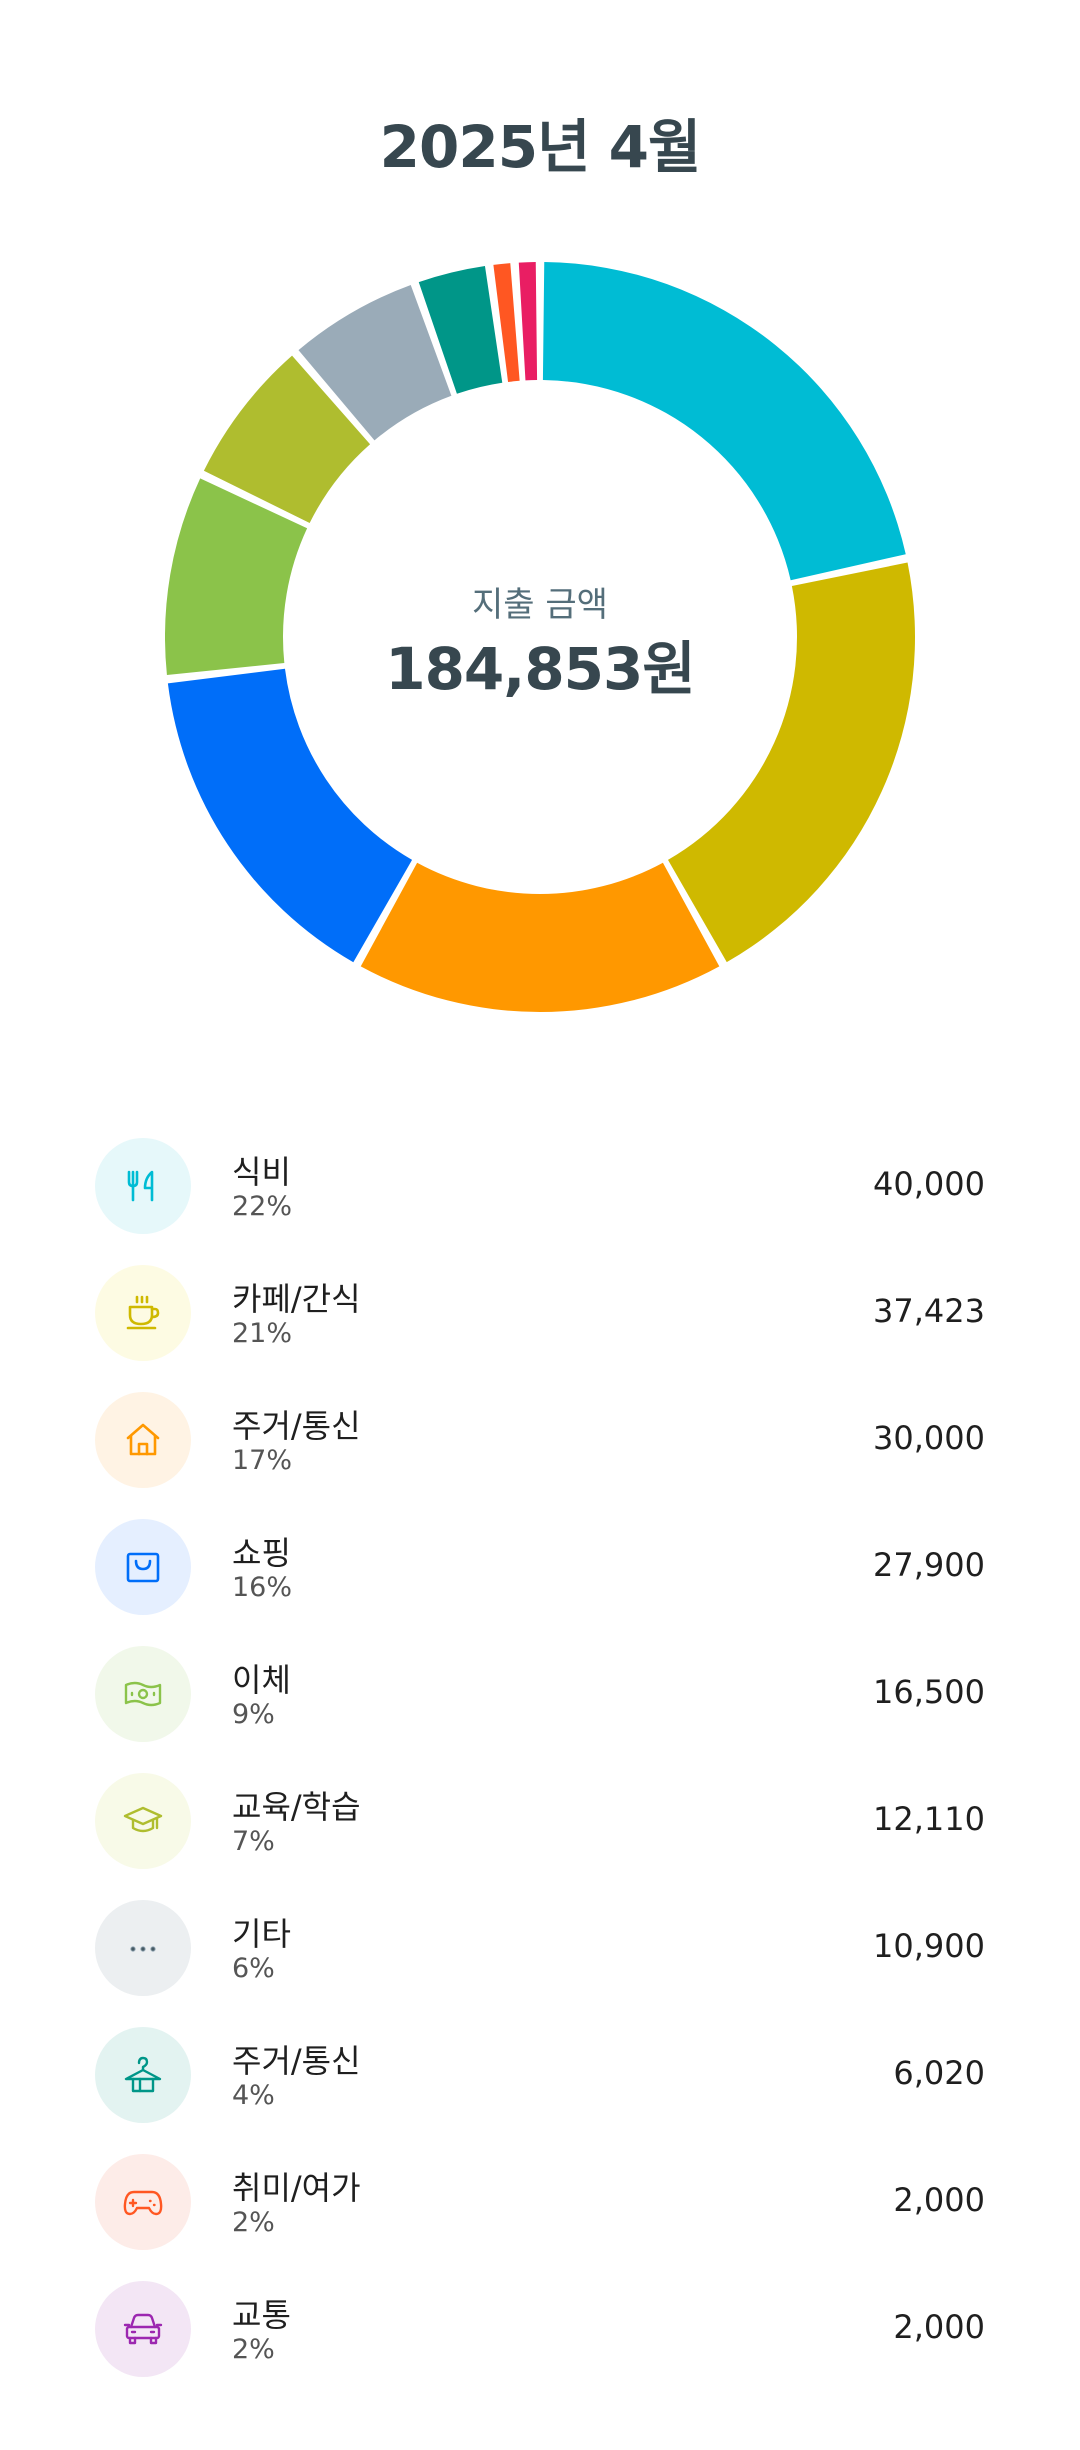 The image size is (1080, 2450). I want to click on category-row: 교통 2% 2,000, so click(540, 2341).